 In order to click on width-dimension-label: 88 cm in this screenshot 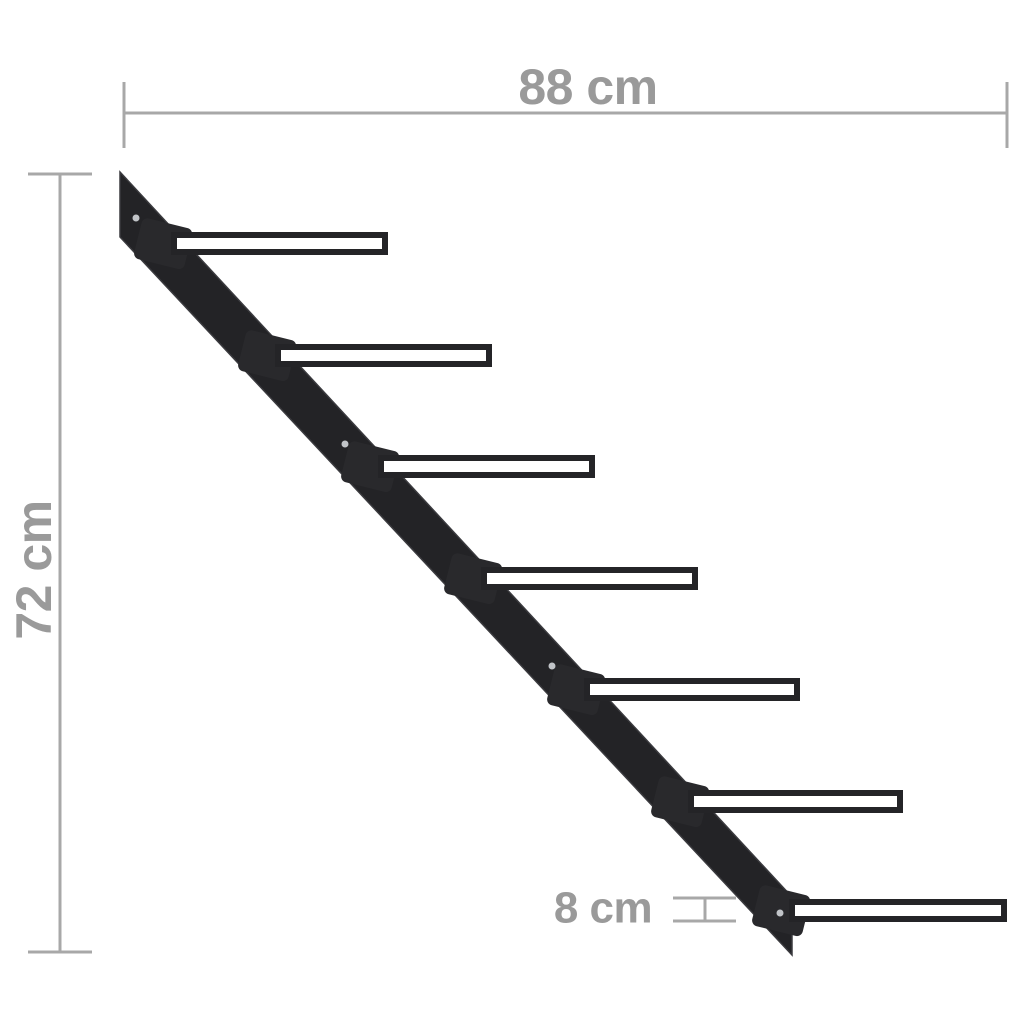, I will do `click(587, 87)`.